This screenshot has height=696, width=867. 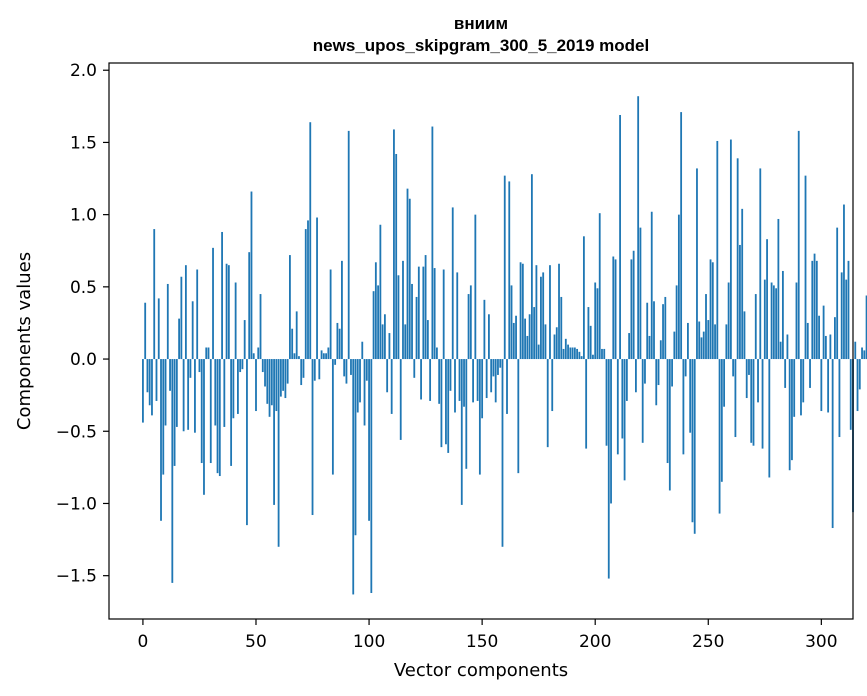 What do you see at coordinates (821, 642) in the screenshot?
I see `x-tick-label: 300` at bounding box center [821, 642].